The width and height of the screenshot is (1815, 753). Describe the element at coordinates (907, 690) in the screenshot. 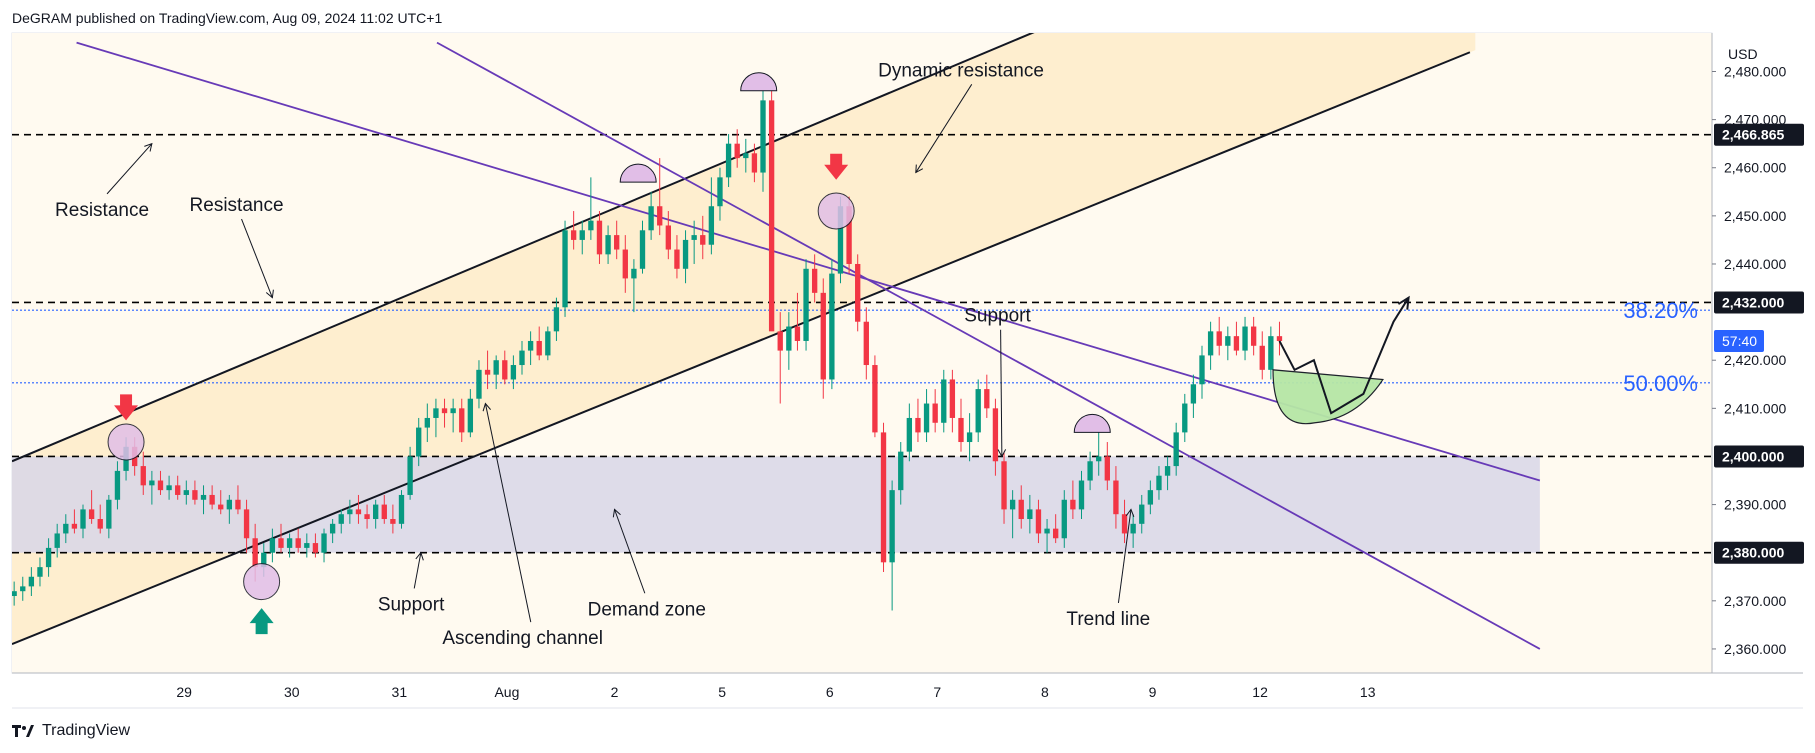

I see `time-axis: 29 30 31 Aug 2 5 6 7 8 9 12 13` at that location.